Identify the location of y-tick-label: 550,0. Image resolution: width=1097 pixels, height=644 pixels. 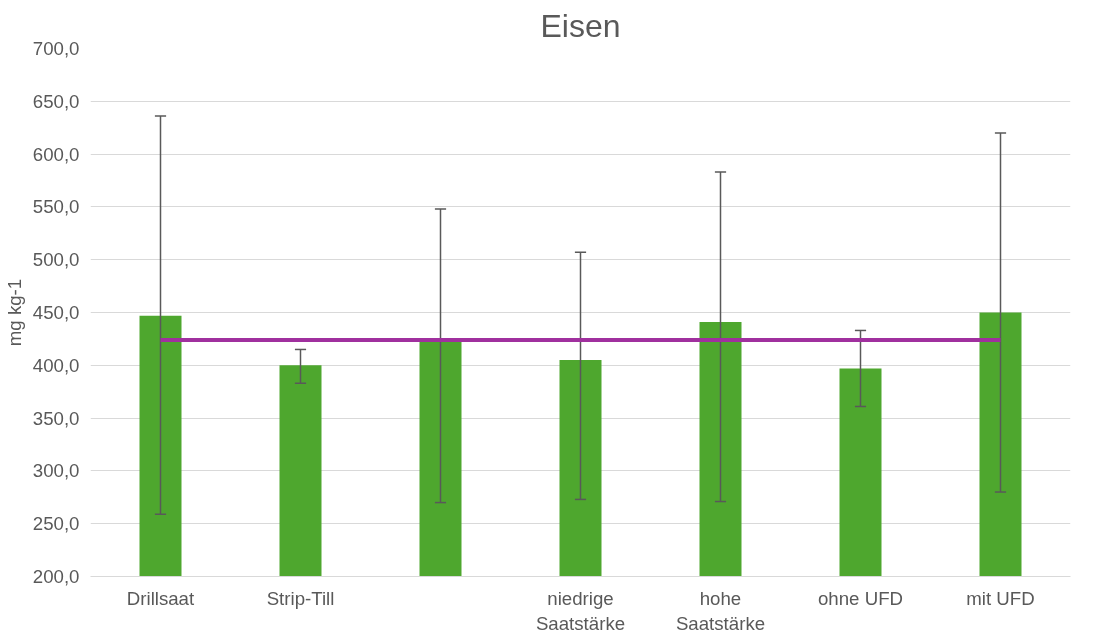
(56, 207).